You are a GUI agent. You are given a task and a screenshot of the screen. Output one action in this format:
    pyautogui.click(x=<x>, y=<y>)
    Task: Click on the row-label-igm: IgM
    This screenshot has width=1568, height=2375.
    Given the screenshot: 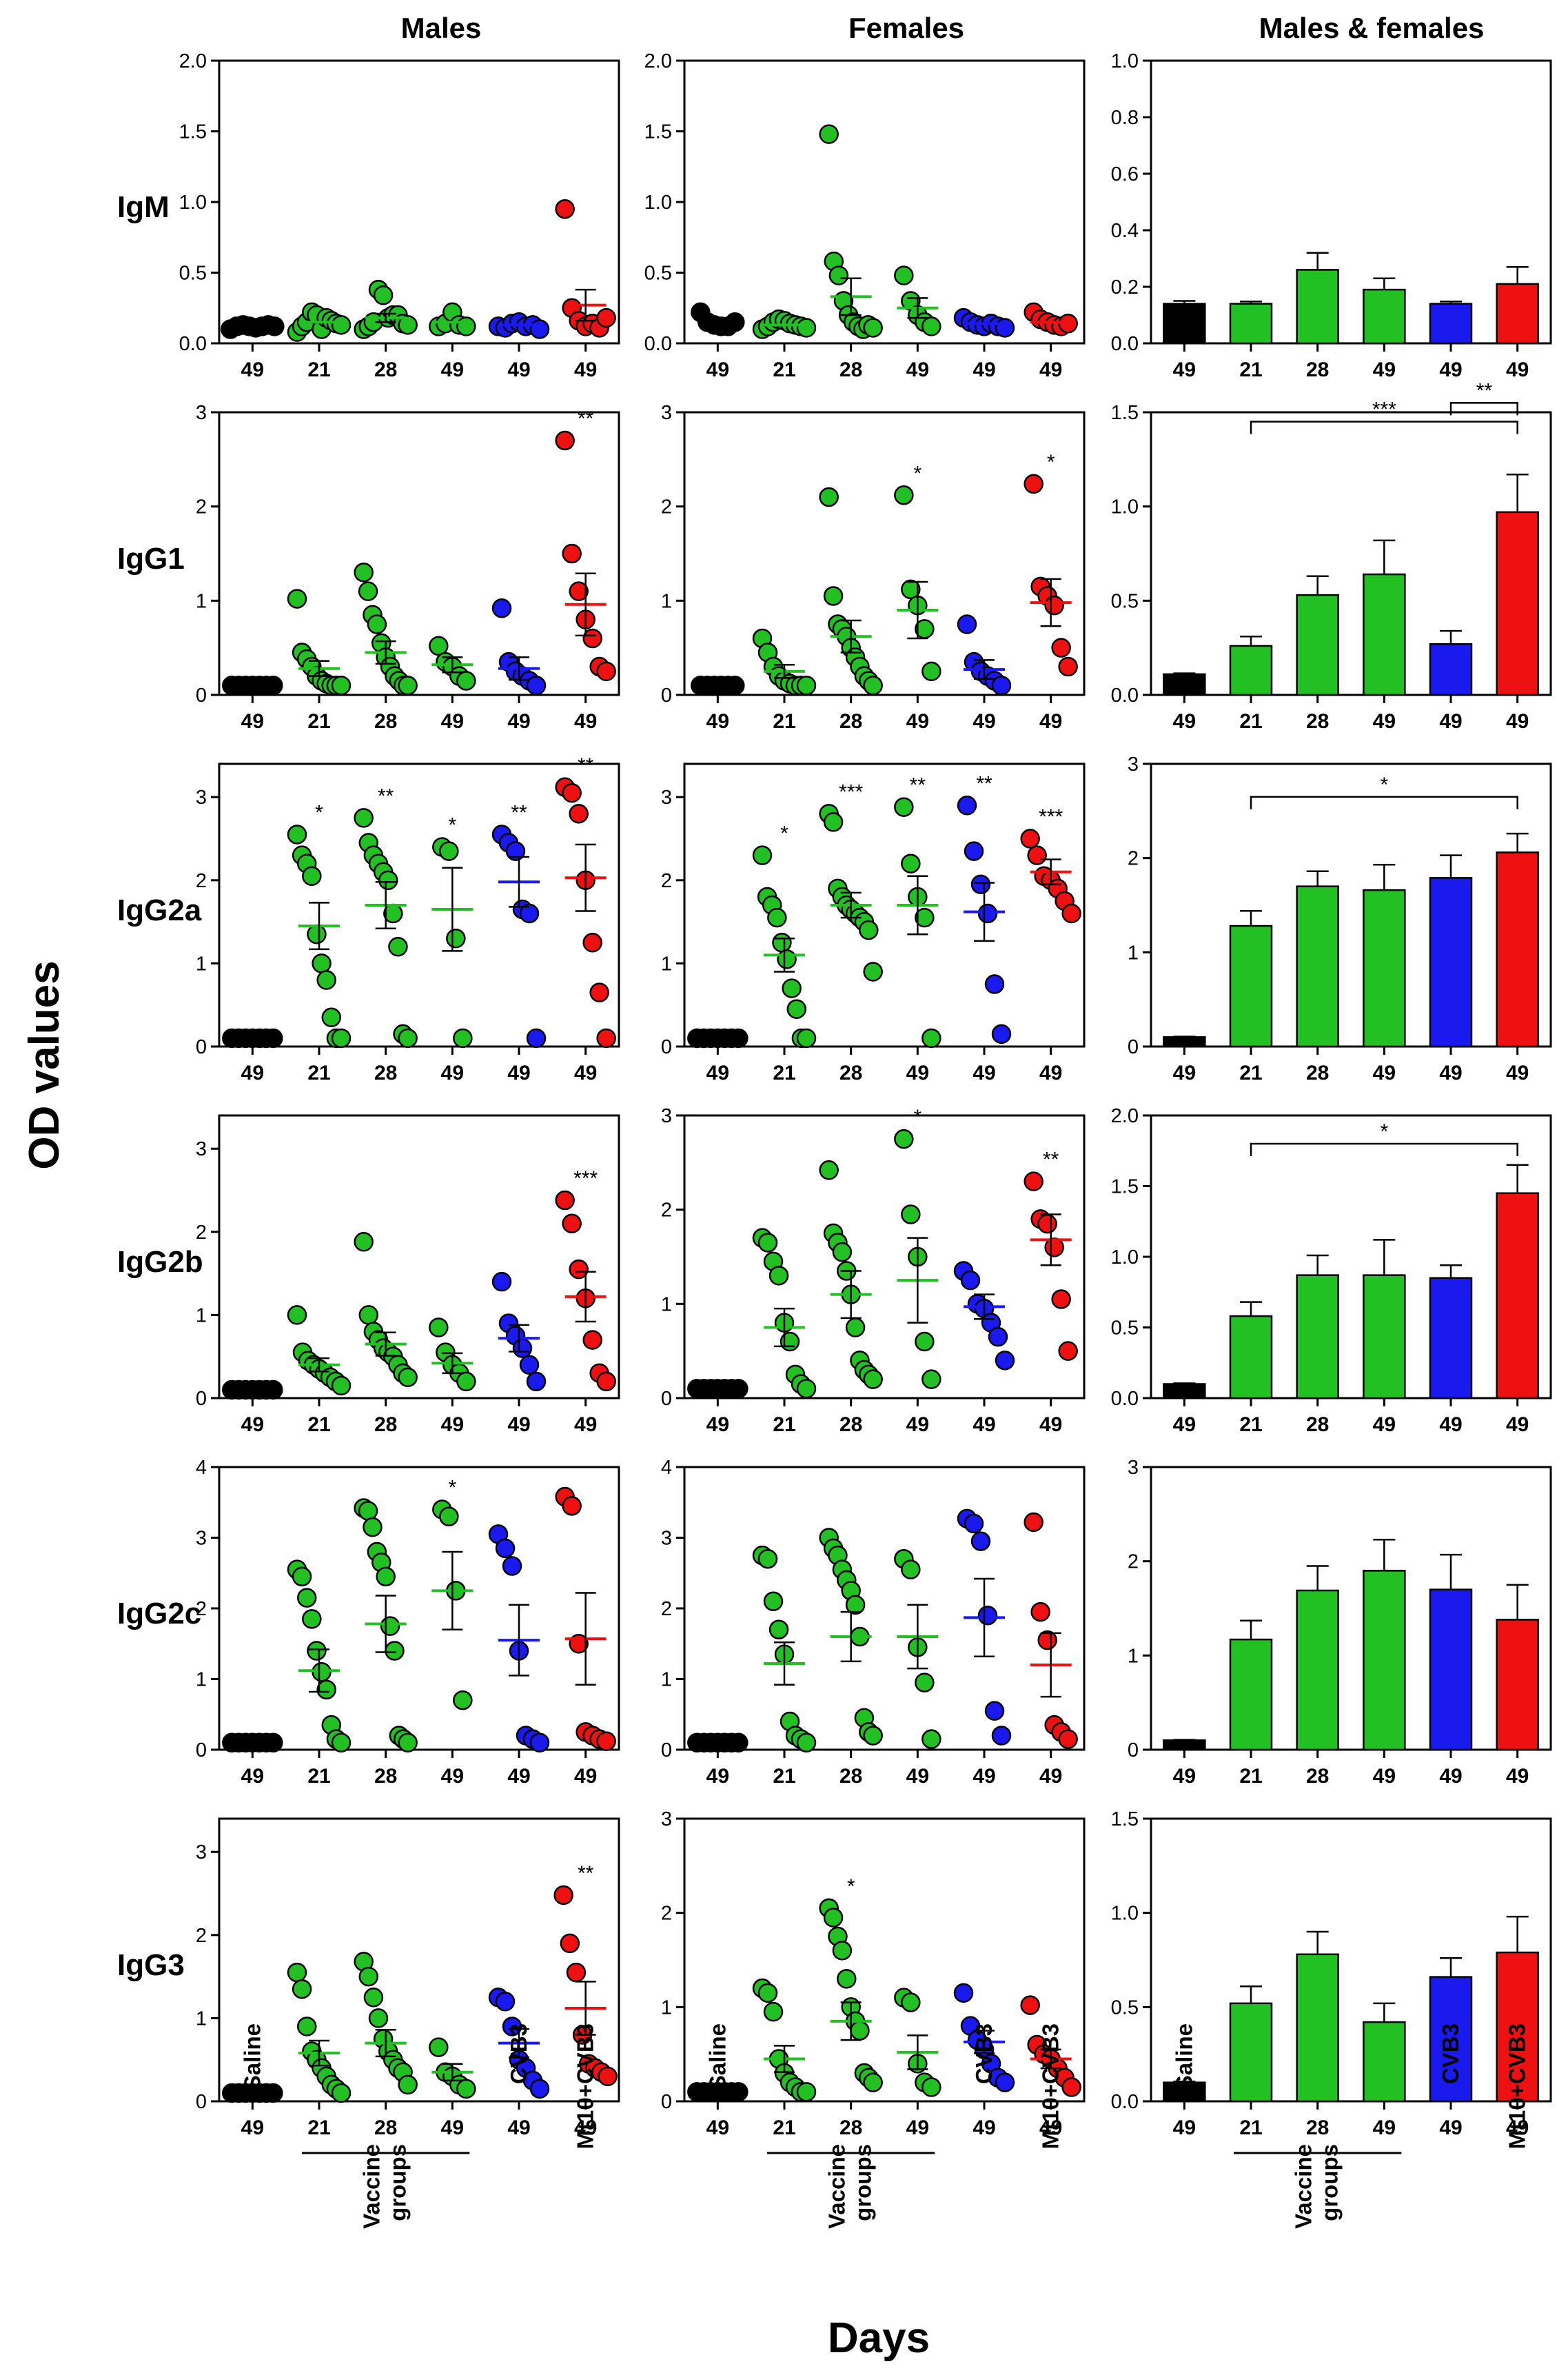 What is the action you would take?
    pyautogui.click(x=143, y=207)
    